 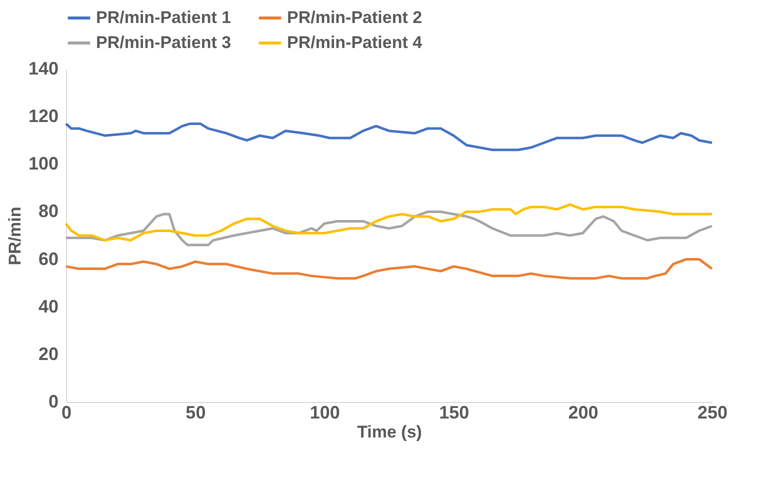 What do you see at coordinates (48, 258) in the screenshot?
I see `y-tick-label: 60` at bounding box center [48, 258].